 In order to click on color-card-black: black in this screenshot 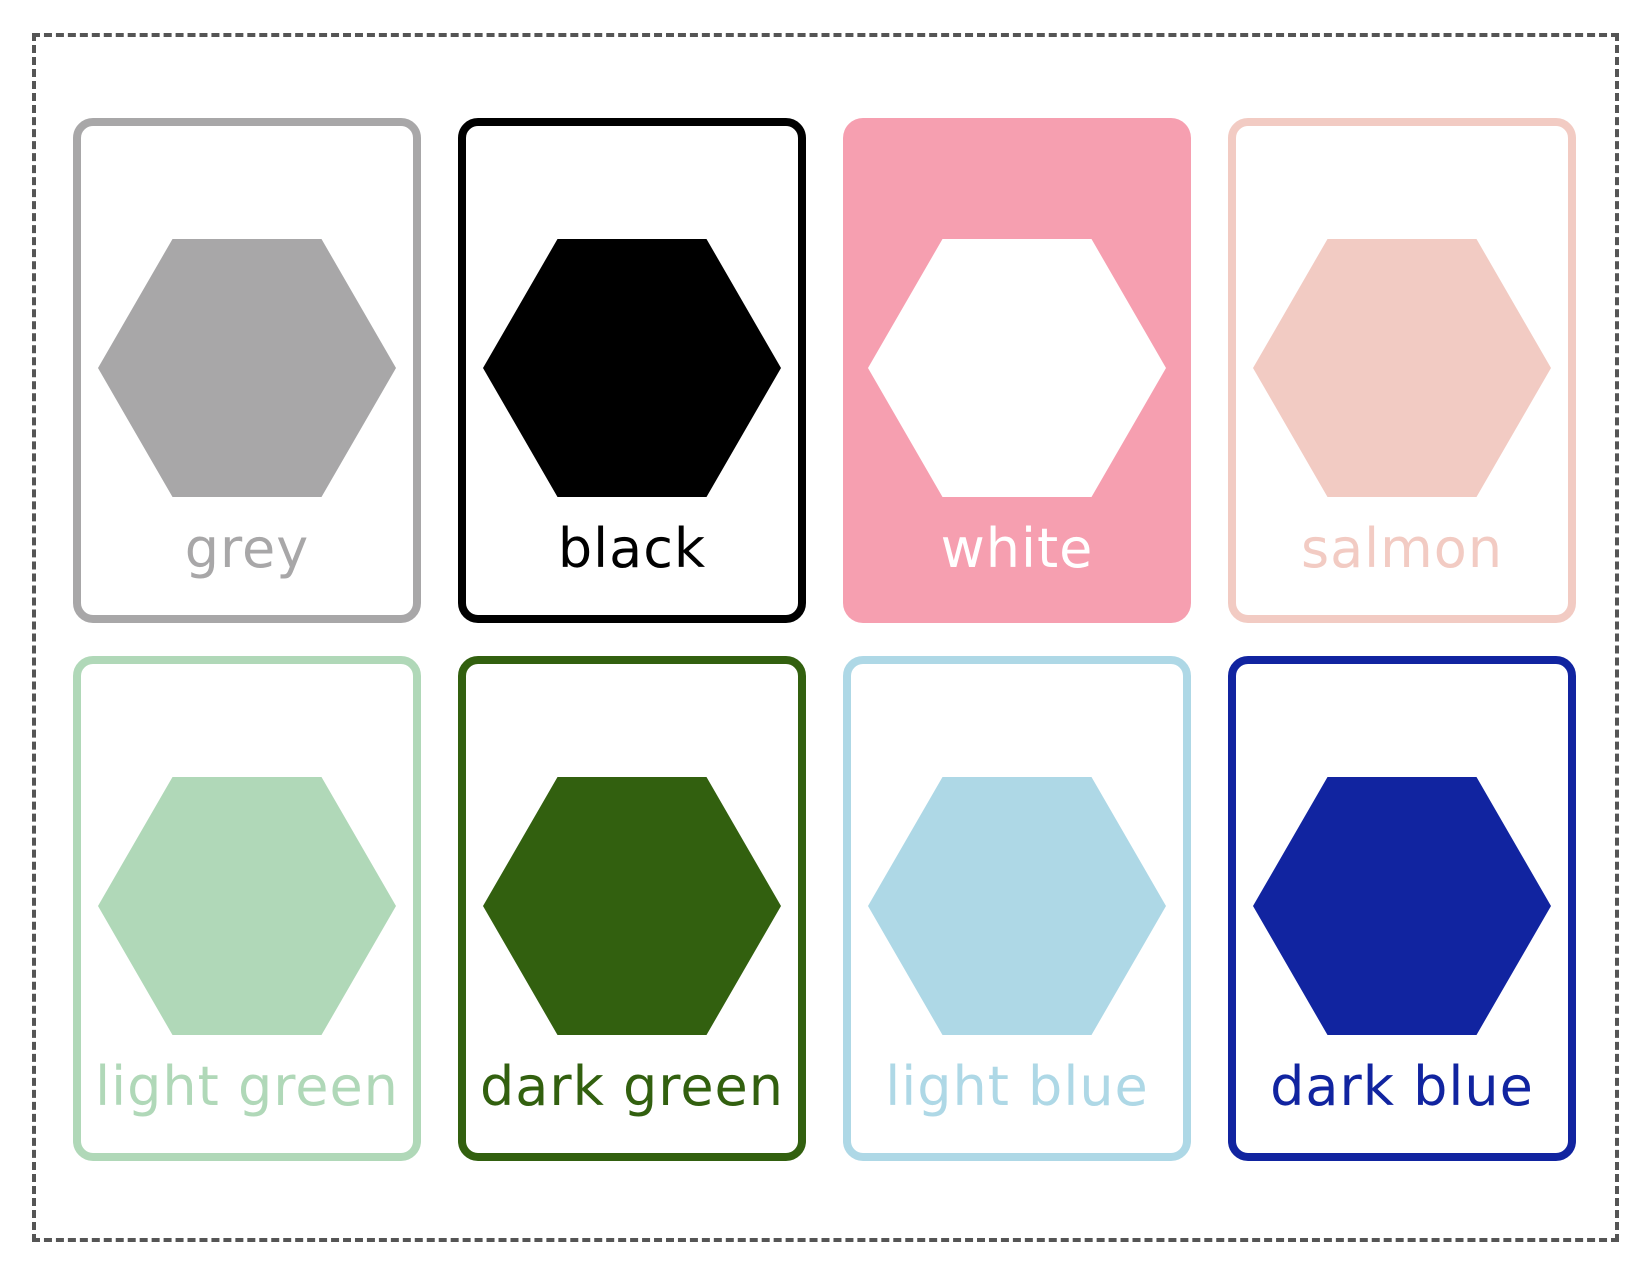, I will do `click(632, 370)`.